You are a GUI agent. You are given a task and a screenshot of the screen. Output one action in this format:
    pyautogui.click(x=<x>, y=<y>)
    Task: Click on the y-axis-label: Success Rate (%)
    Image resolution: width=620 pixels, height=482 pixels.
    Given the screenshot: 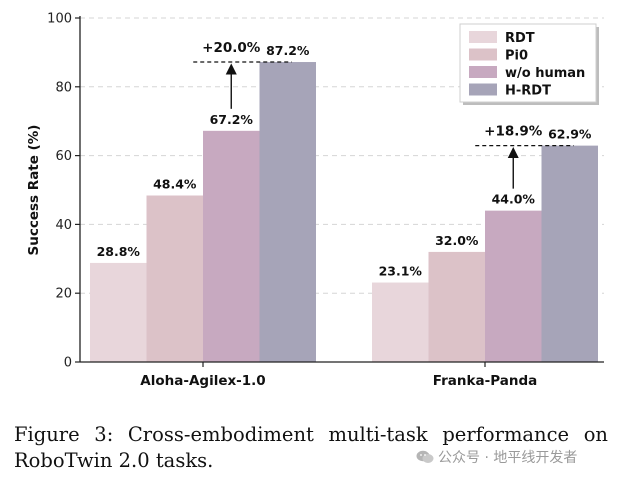 What is the action you would take?
    pyautogui.click(x=34, y=190)
    